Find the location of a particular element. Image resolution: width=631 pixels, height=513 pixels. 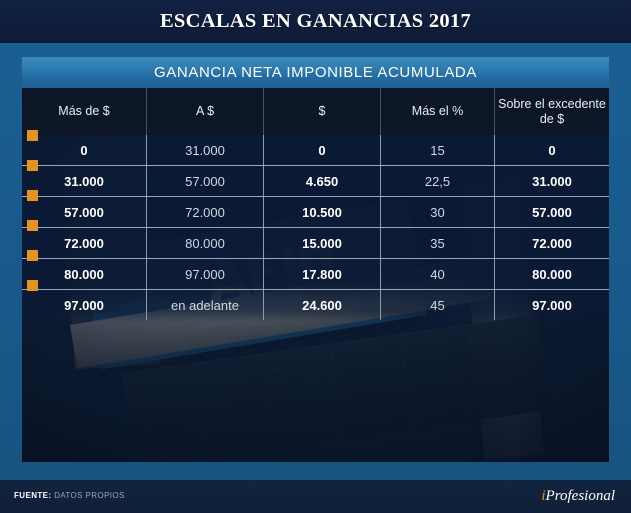

table-row: 80.000 97.000 17.800 40 80.000 is located at coordinates (315, 274).